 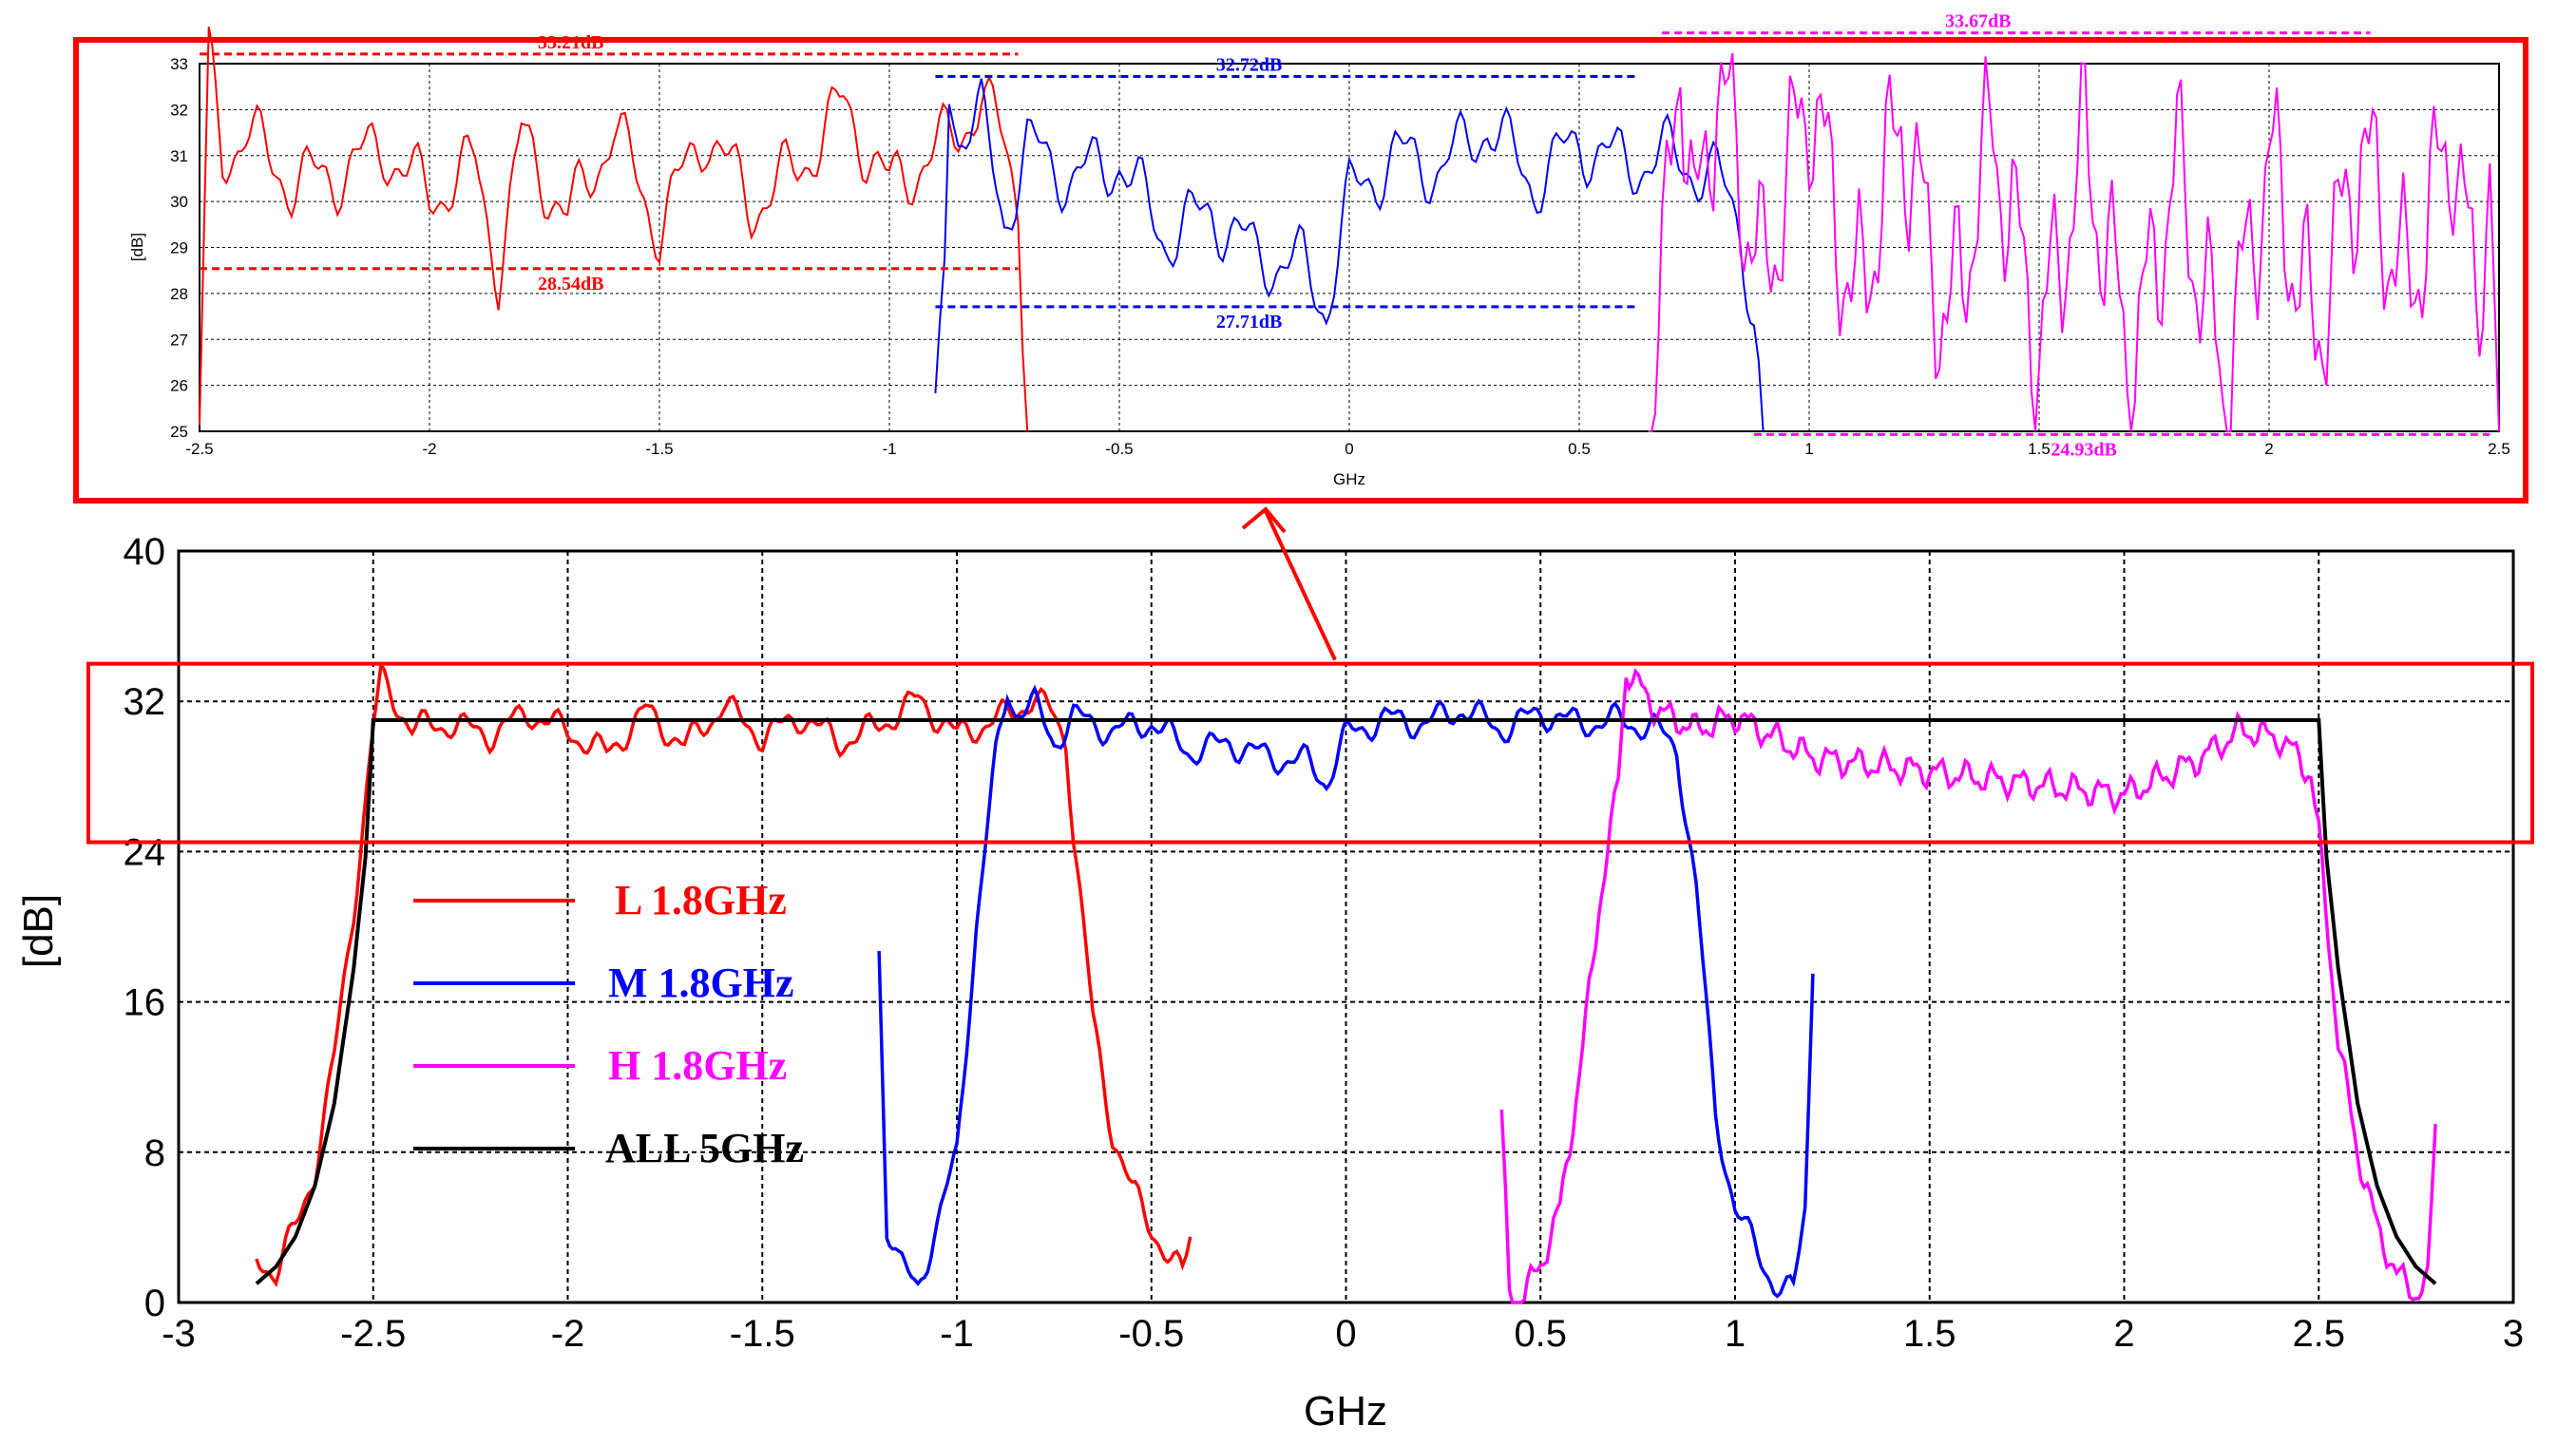 I want to click on y-tick-label: 40, so click(x=145, y=552).